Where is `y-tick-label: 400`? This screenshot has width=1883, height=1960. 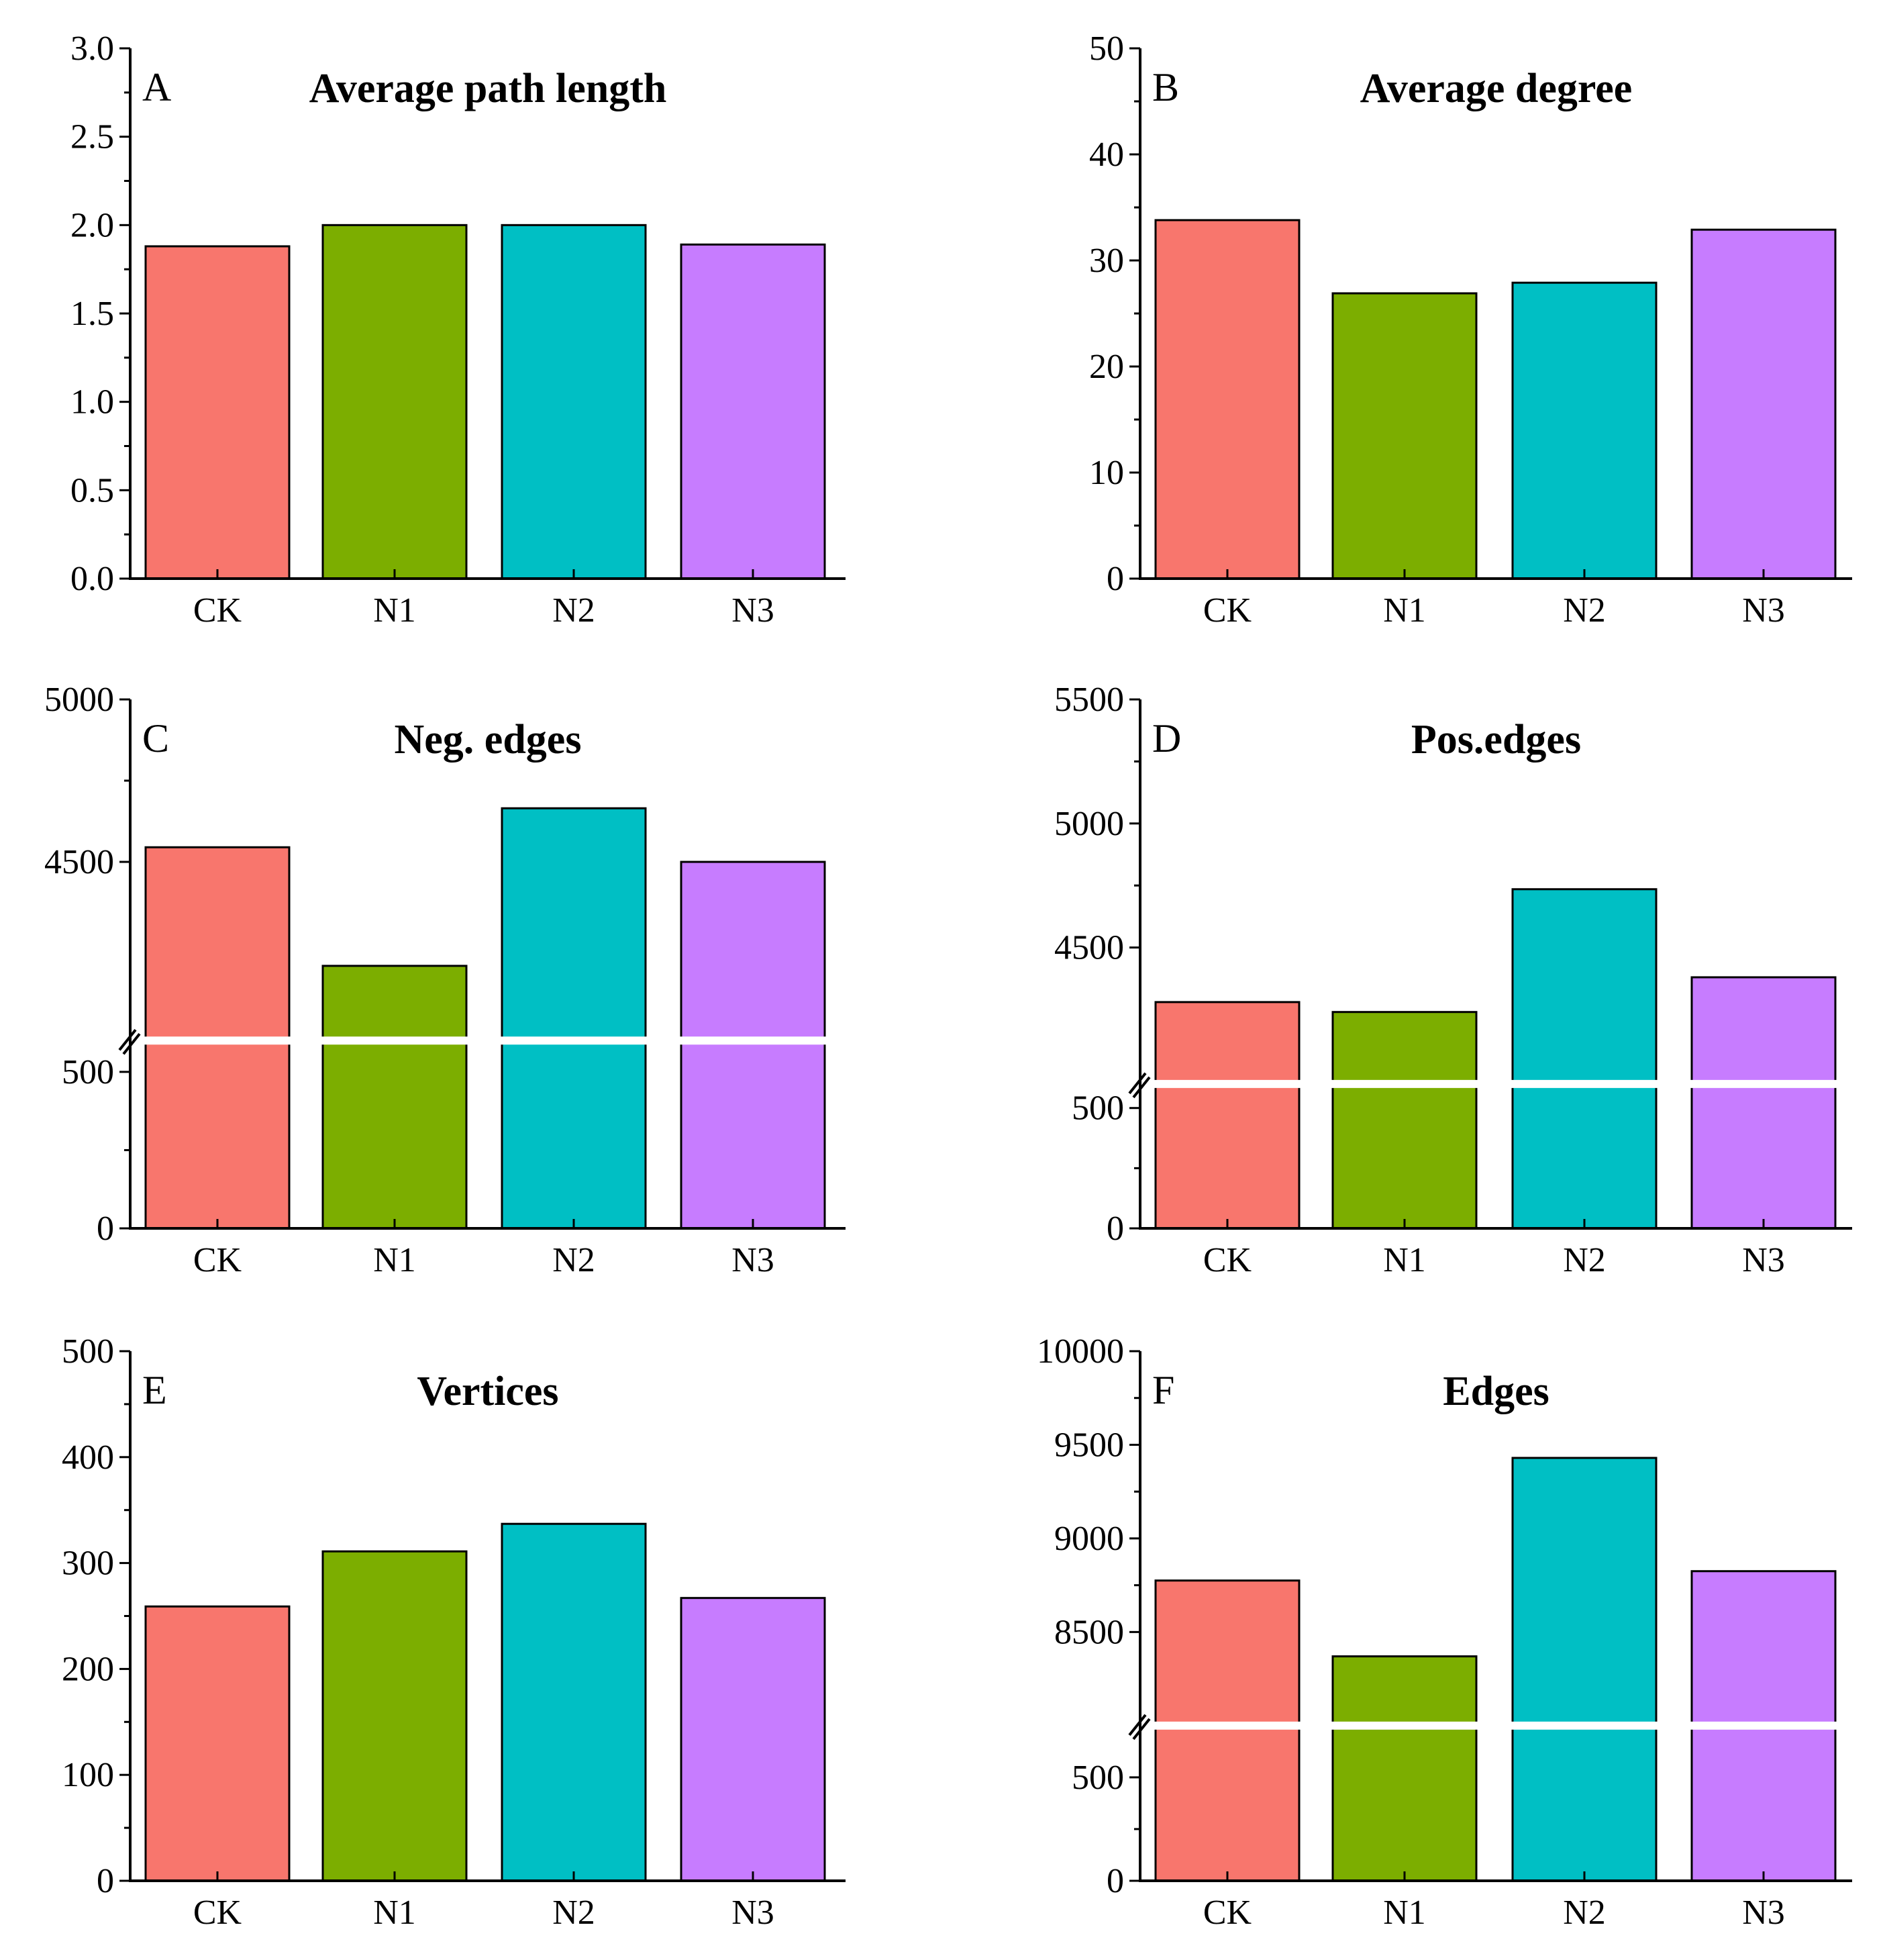
y-tick-label: 400 is located at coordinates (88, 1457).